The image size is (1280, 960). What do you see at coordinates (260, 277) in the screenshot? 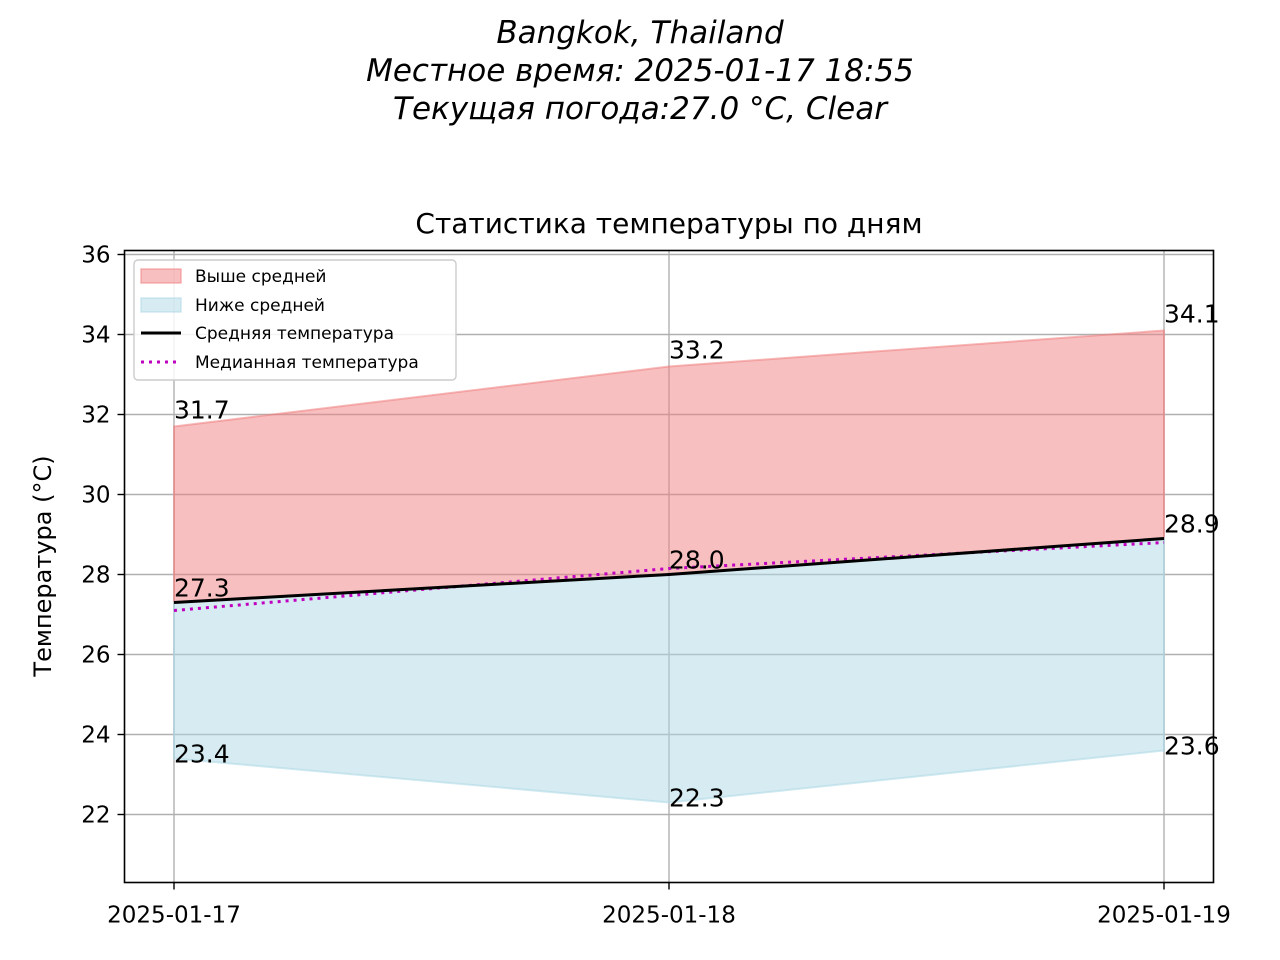
I see `legend-entry-above-mean-label: Выше средней` at bounding box center [260, 277].